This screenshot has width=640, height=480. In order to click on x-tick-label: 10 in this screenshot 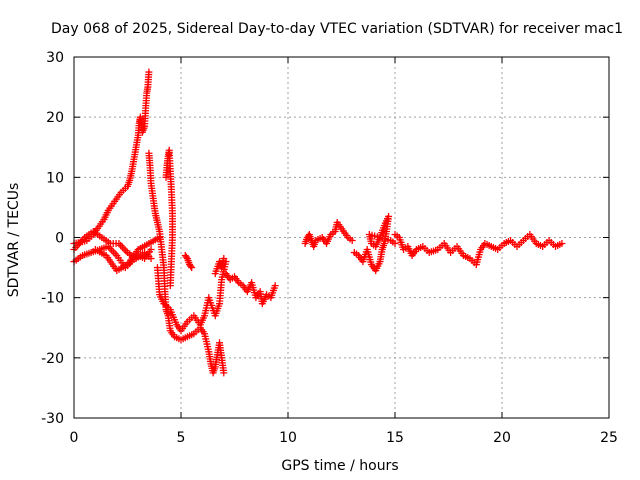, I will do `click(288, 438)`.